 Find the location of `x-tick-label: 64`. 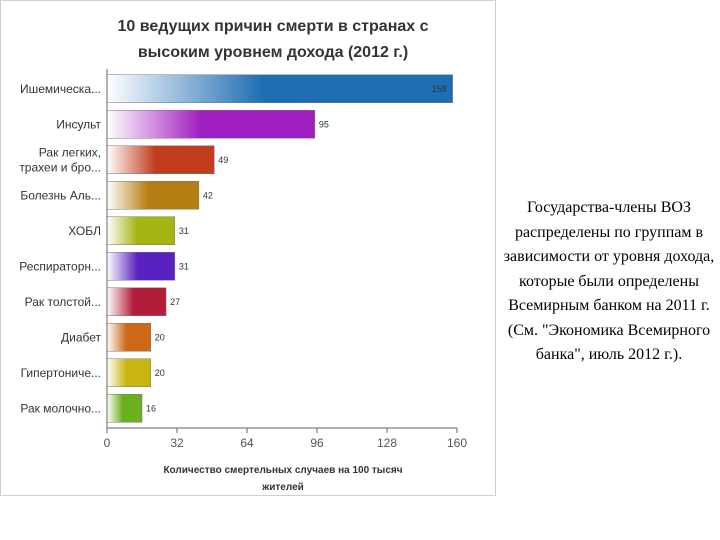

x-tick-label: 64 is located at coordinates (247, 443).